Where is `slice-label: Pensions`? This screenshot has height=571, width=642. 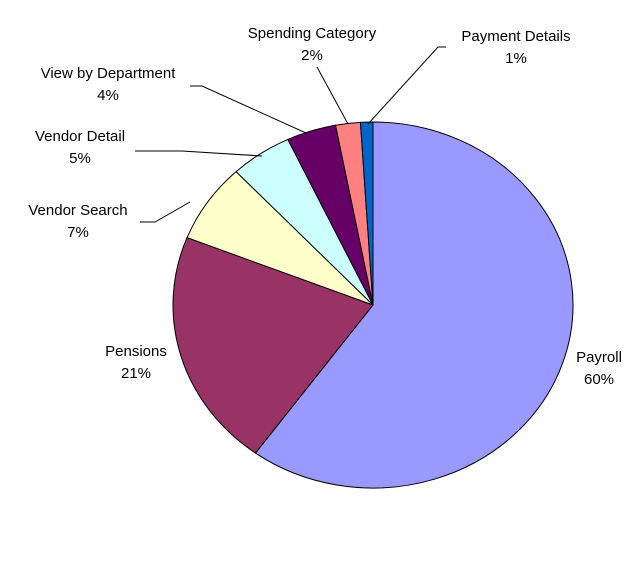
slice-label: Pensions is located at coordinates (136, 351).